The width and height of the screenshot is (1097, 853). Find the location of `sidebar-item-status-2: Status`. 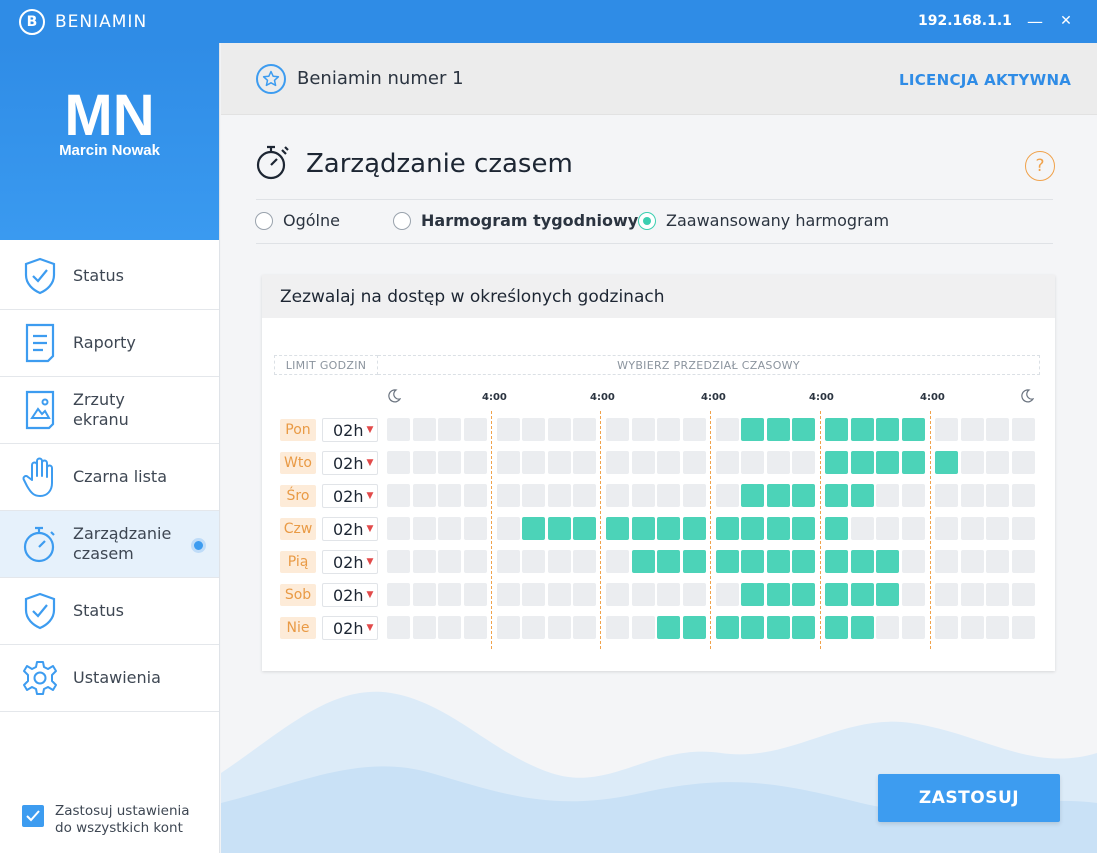

sidebar-item-status-2: Status is located at coordinates (109, 611).